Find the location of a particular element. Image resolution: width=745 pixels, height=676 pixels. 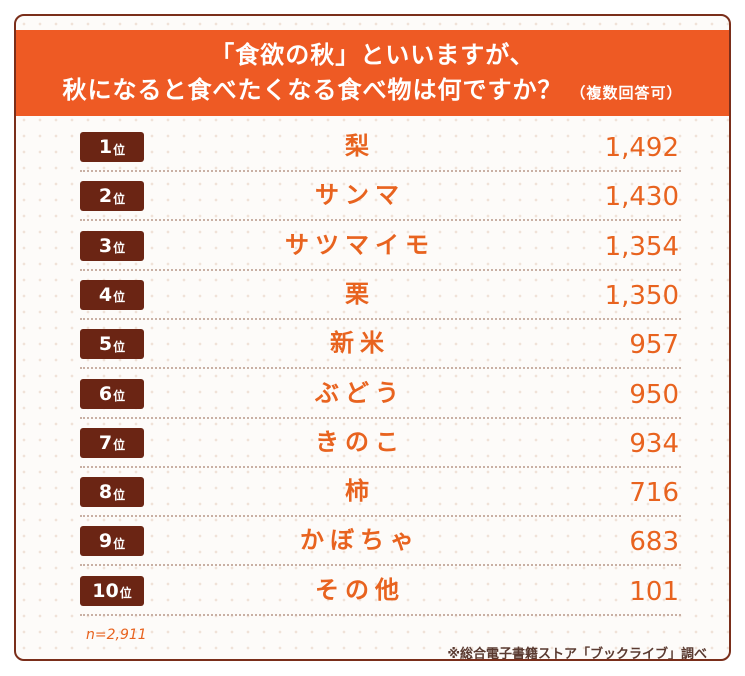

vote-count: 934 is located at coordinates (654, 443).